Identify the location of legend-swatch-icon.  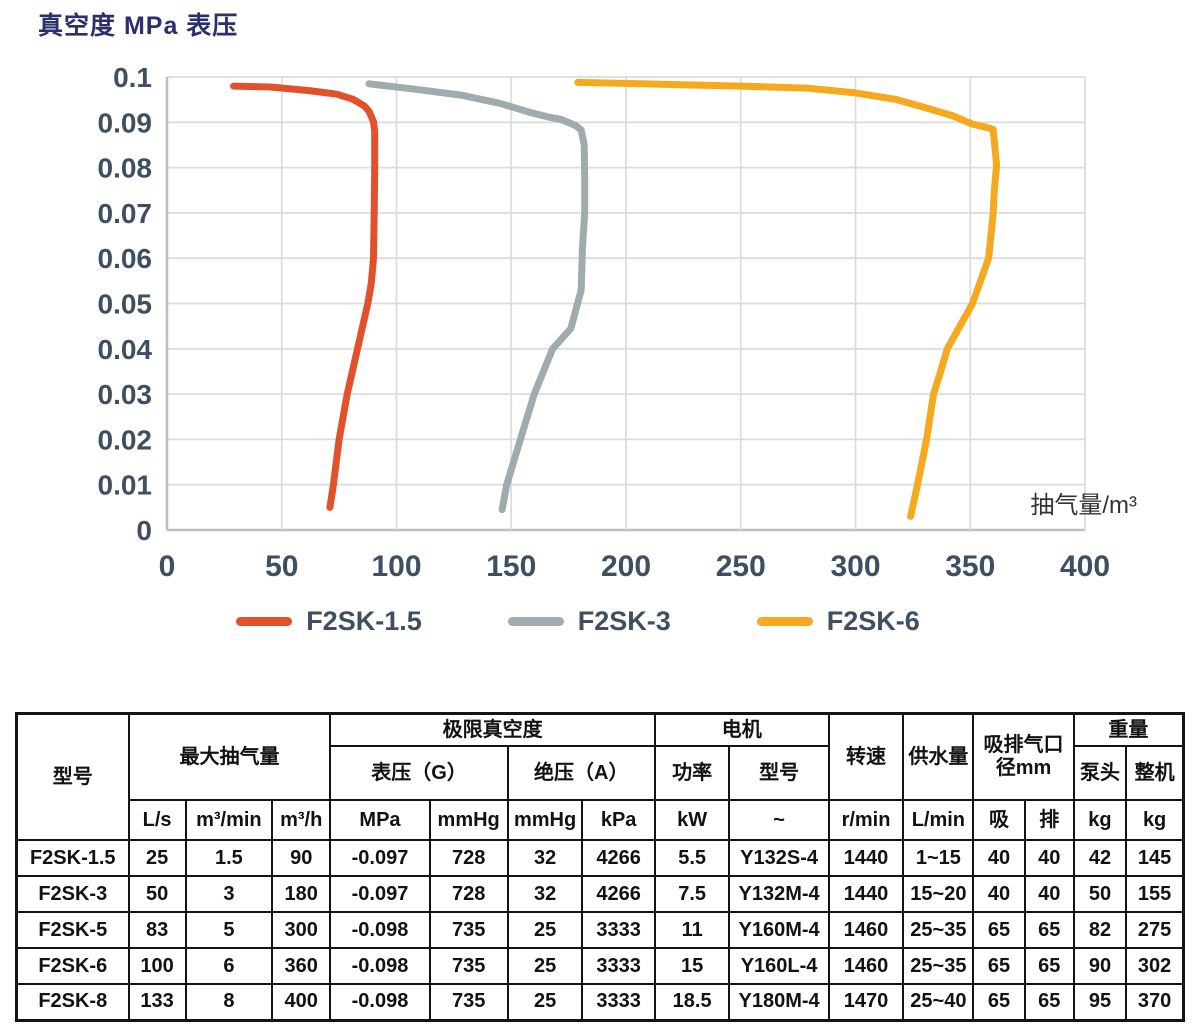
(535, 621).